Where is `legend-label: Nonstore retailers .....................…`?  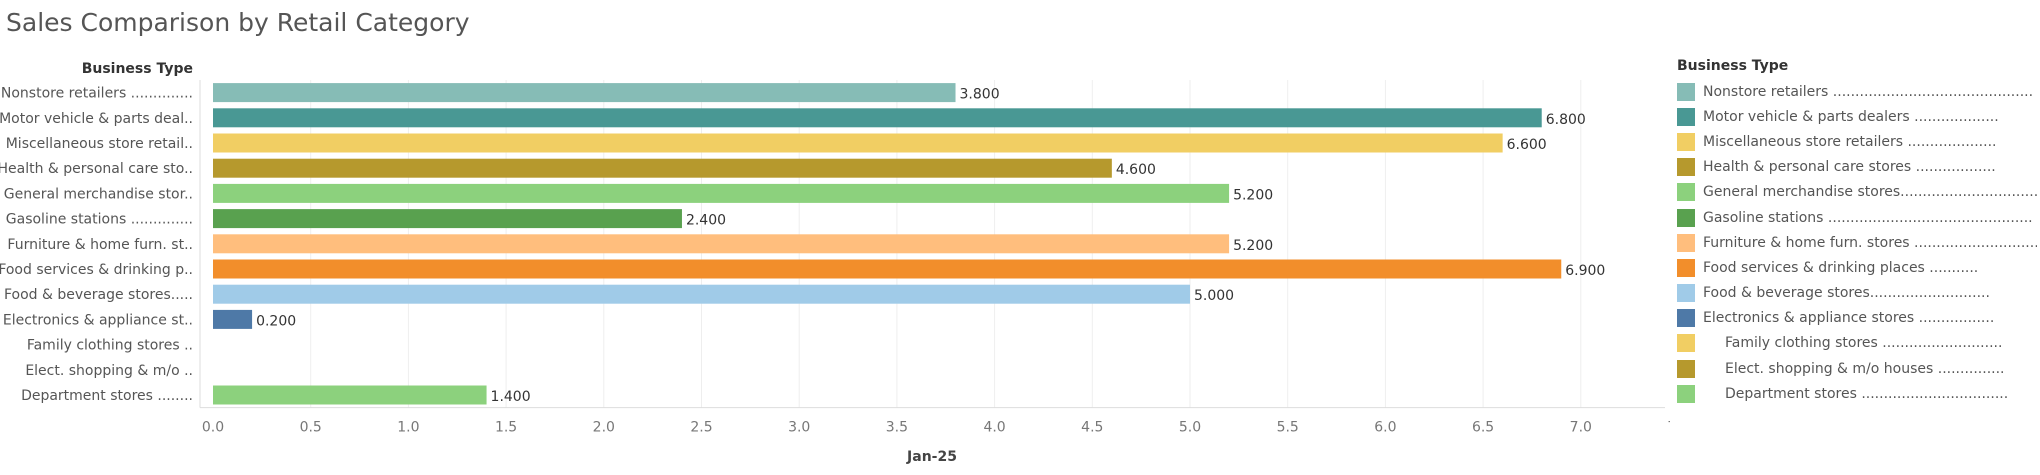
legend-label: Nonstore retailers .....................… is located at coordinates (1868, 91).